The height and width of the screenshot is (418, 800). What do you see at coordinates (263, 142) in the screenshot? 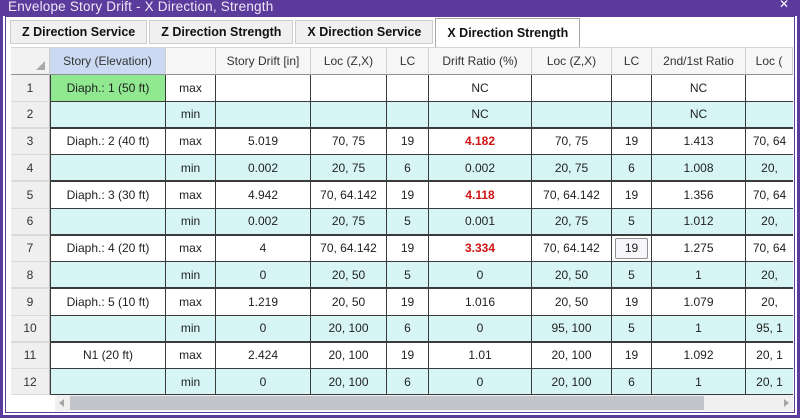
I see `story-drift-cell: 5.019` at bounding box center [263, 142].